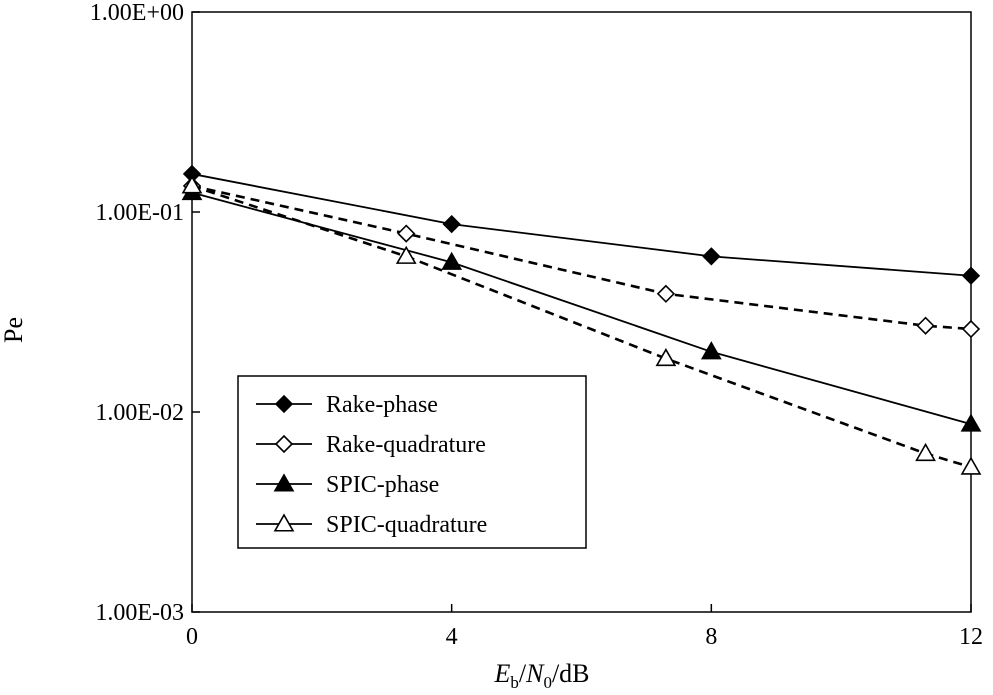  What do you see at coordinates (139, 613) in the screenshot?
I see `y-tick-label: 1.00E-03` at bounding box center [139, 613].